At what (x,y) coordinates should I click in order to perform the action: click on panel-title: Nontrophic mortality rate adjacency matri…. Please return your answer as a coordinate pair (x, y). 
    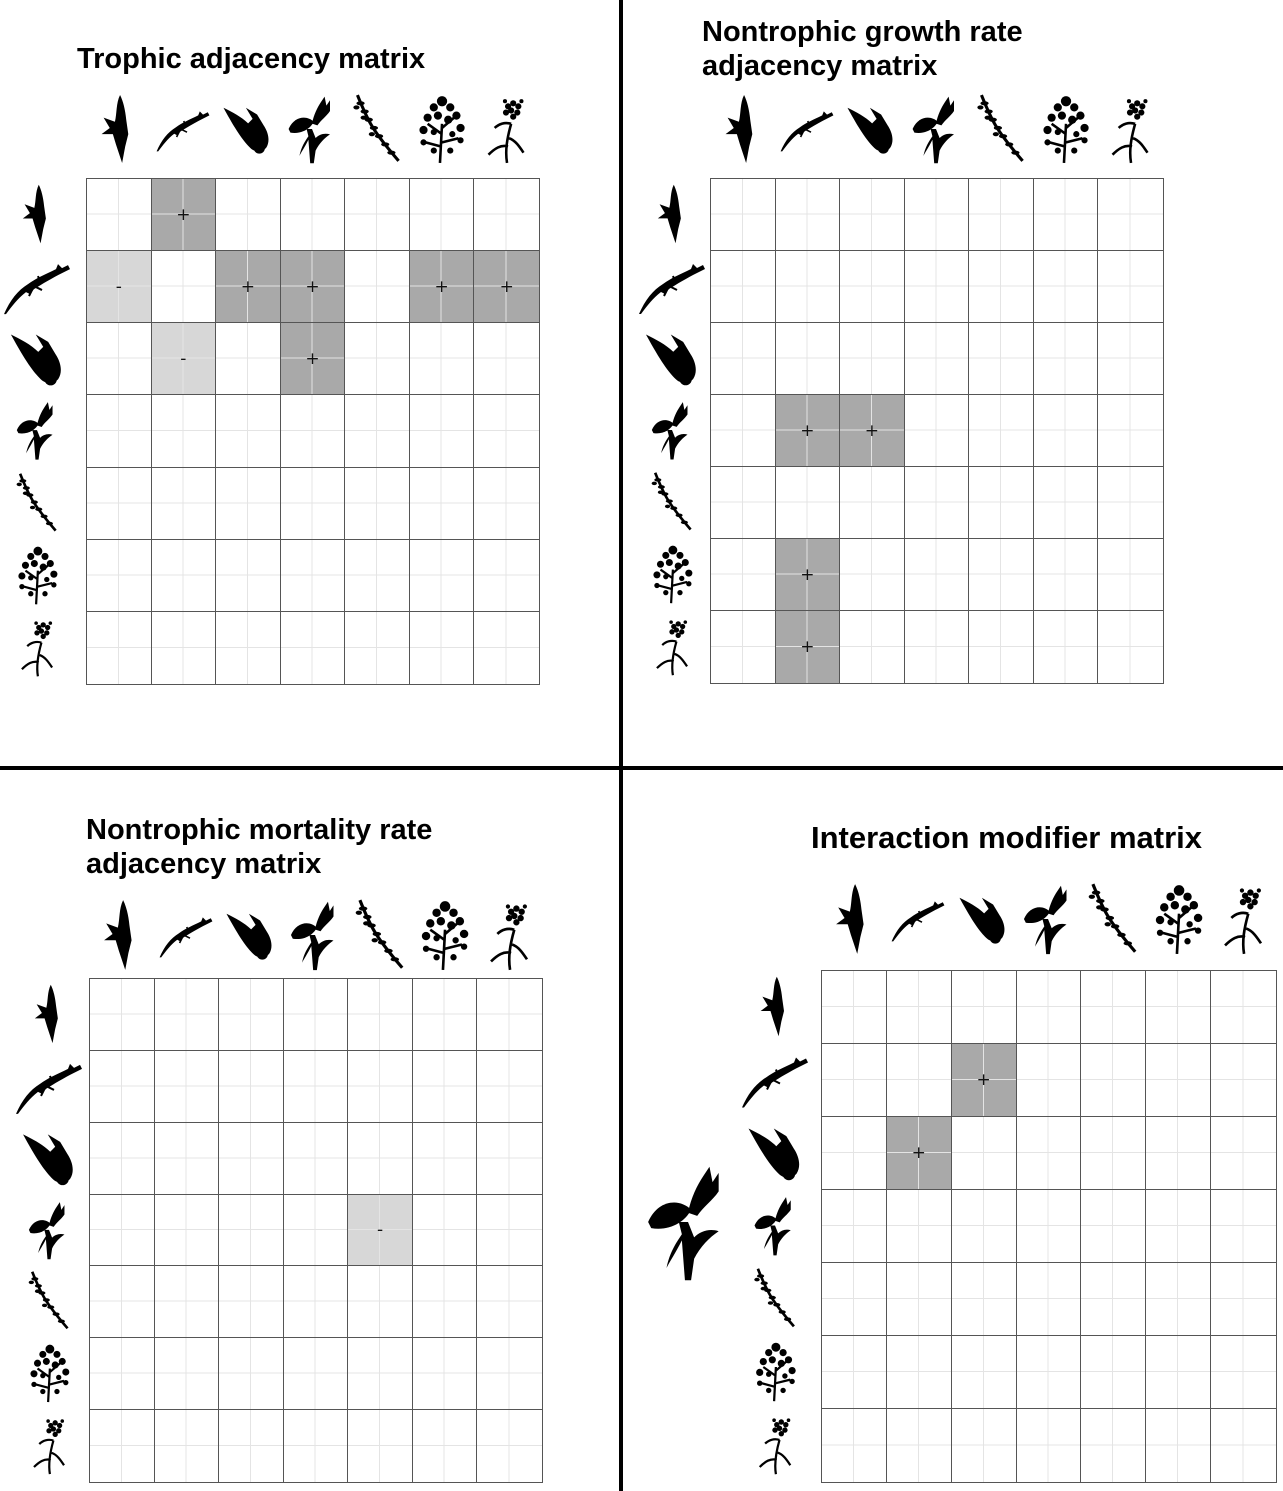
    Looking at the image, I should click on (259, 847).